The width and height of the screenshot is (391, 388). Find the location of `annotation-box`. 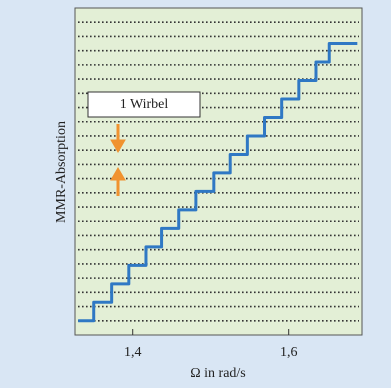

annotation-box is located at coordinates (144, 104).